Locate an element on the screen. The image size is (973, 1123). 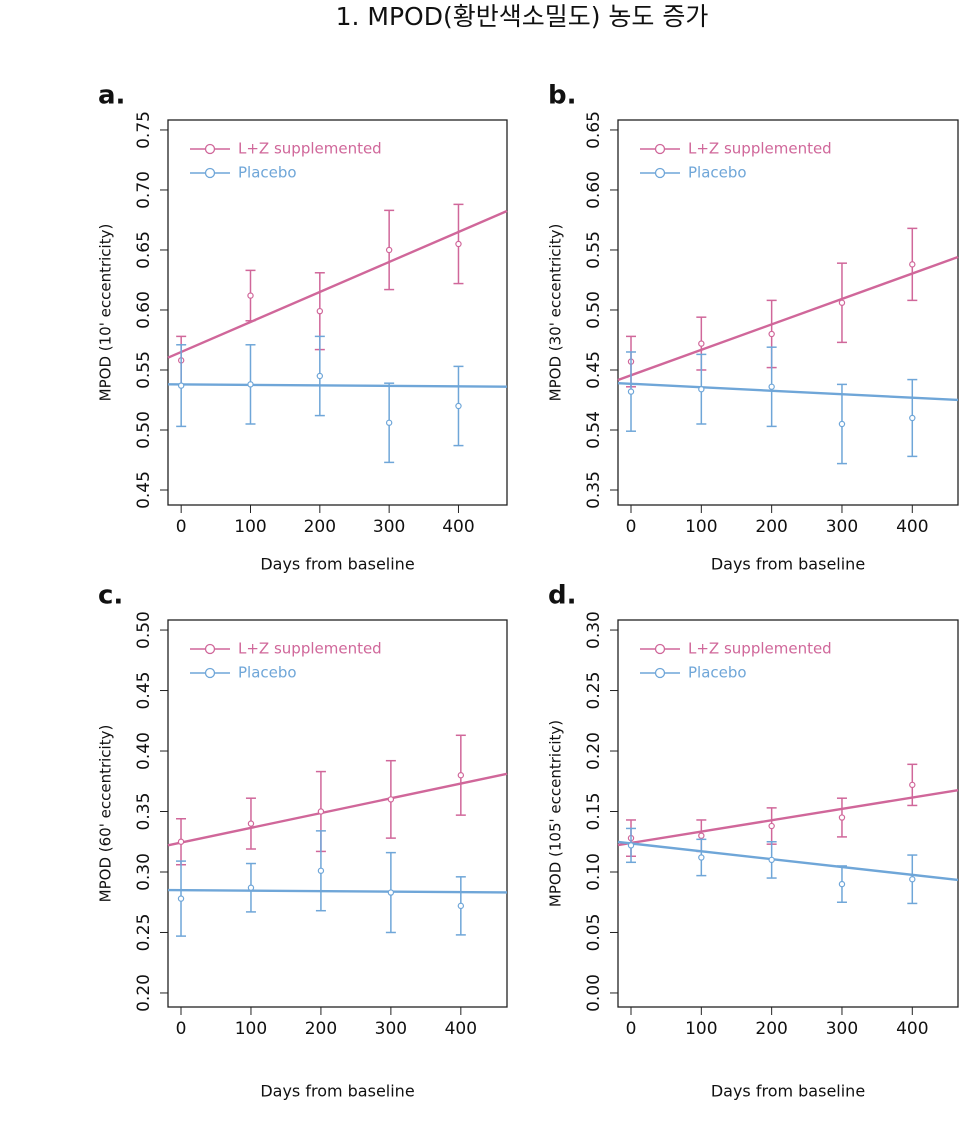
y-tick-label: 0.15 is located at coordinates (594, 812).